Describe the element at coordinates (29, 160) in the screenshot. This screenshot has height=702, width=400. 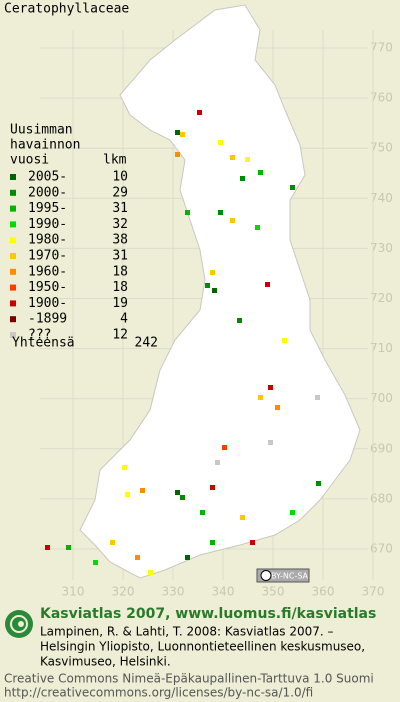
I see `legend-heading: vuosi` at that location.